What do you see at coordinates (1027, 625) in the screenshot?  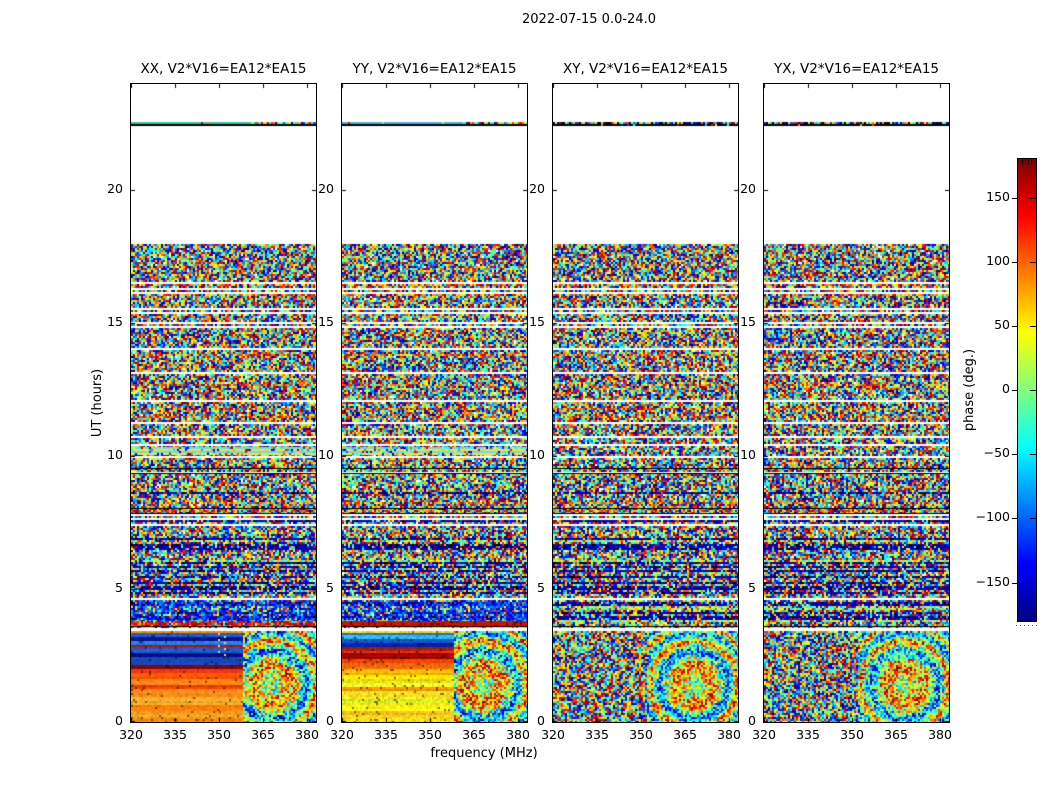 I see `colorbar-bottom-dots` at bounding box center [1027, 625].